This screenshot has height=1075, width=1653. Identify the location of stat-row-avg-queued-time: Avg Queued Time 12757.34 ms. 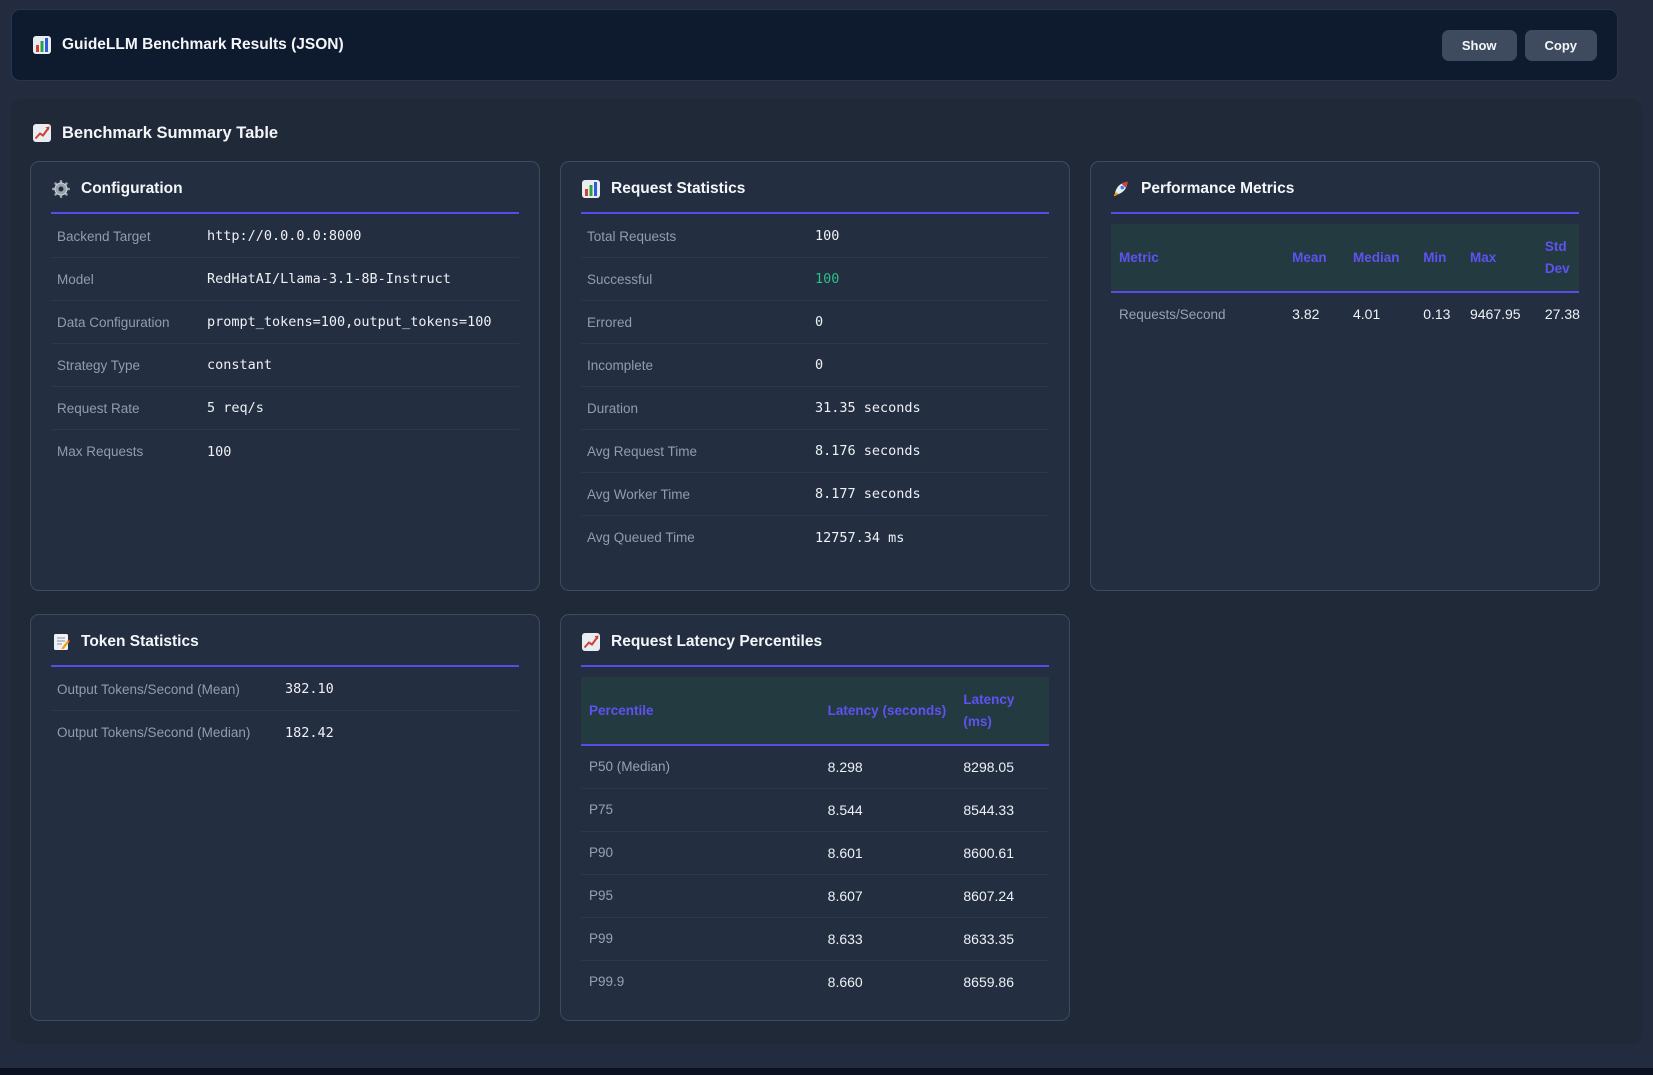
(815, 537).